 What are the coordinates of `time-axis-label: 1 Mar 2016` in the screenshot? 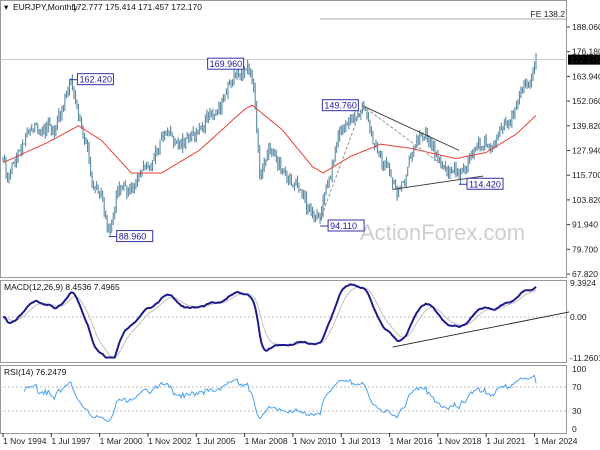 It's located at (411, 441).